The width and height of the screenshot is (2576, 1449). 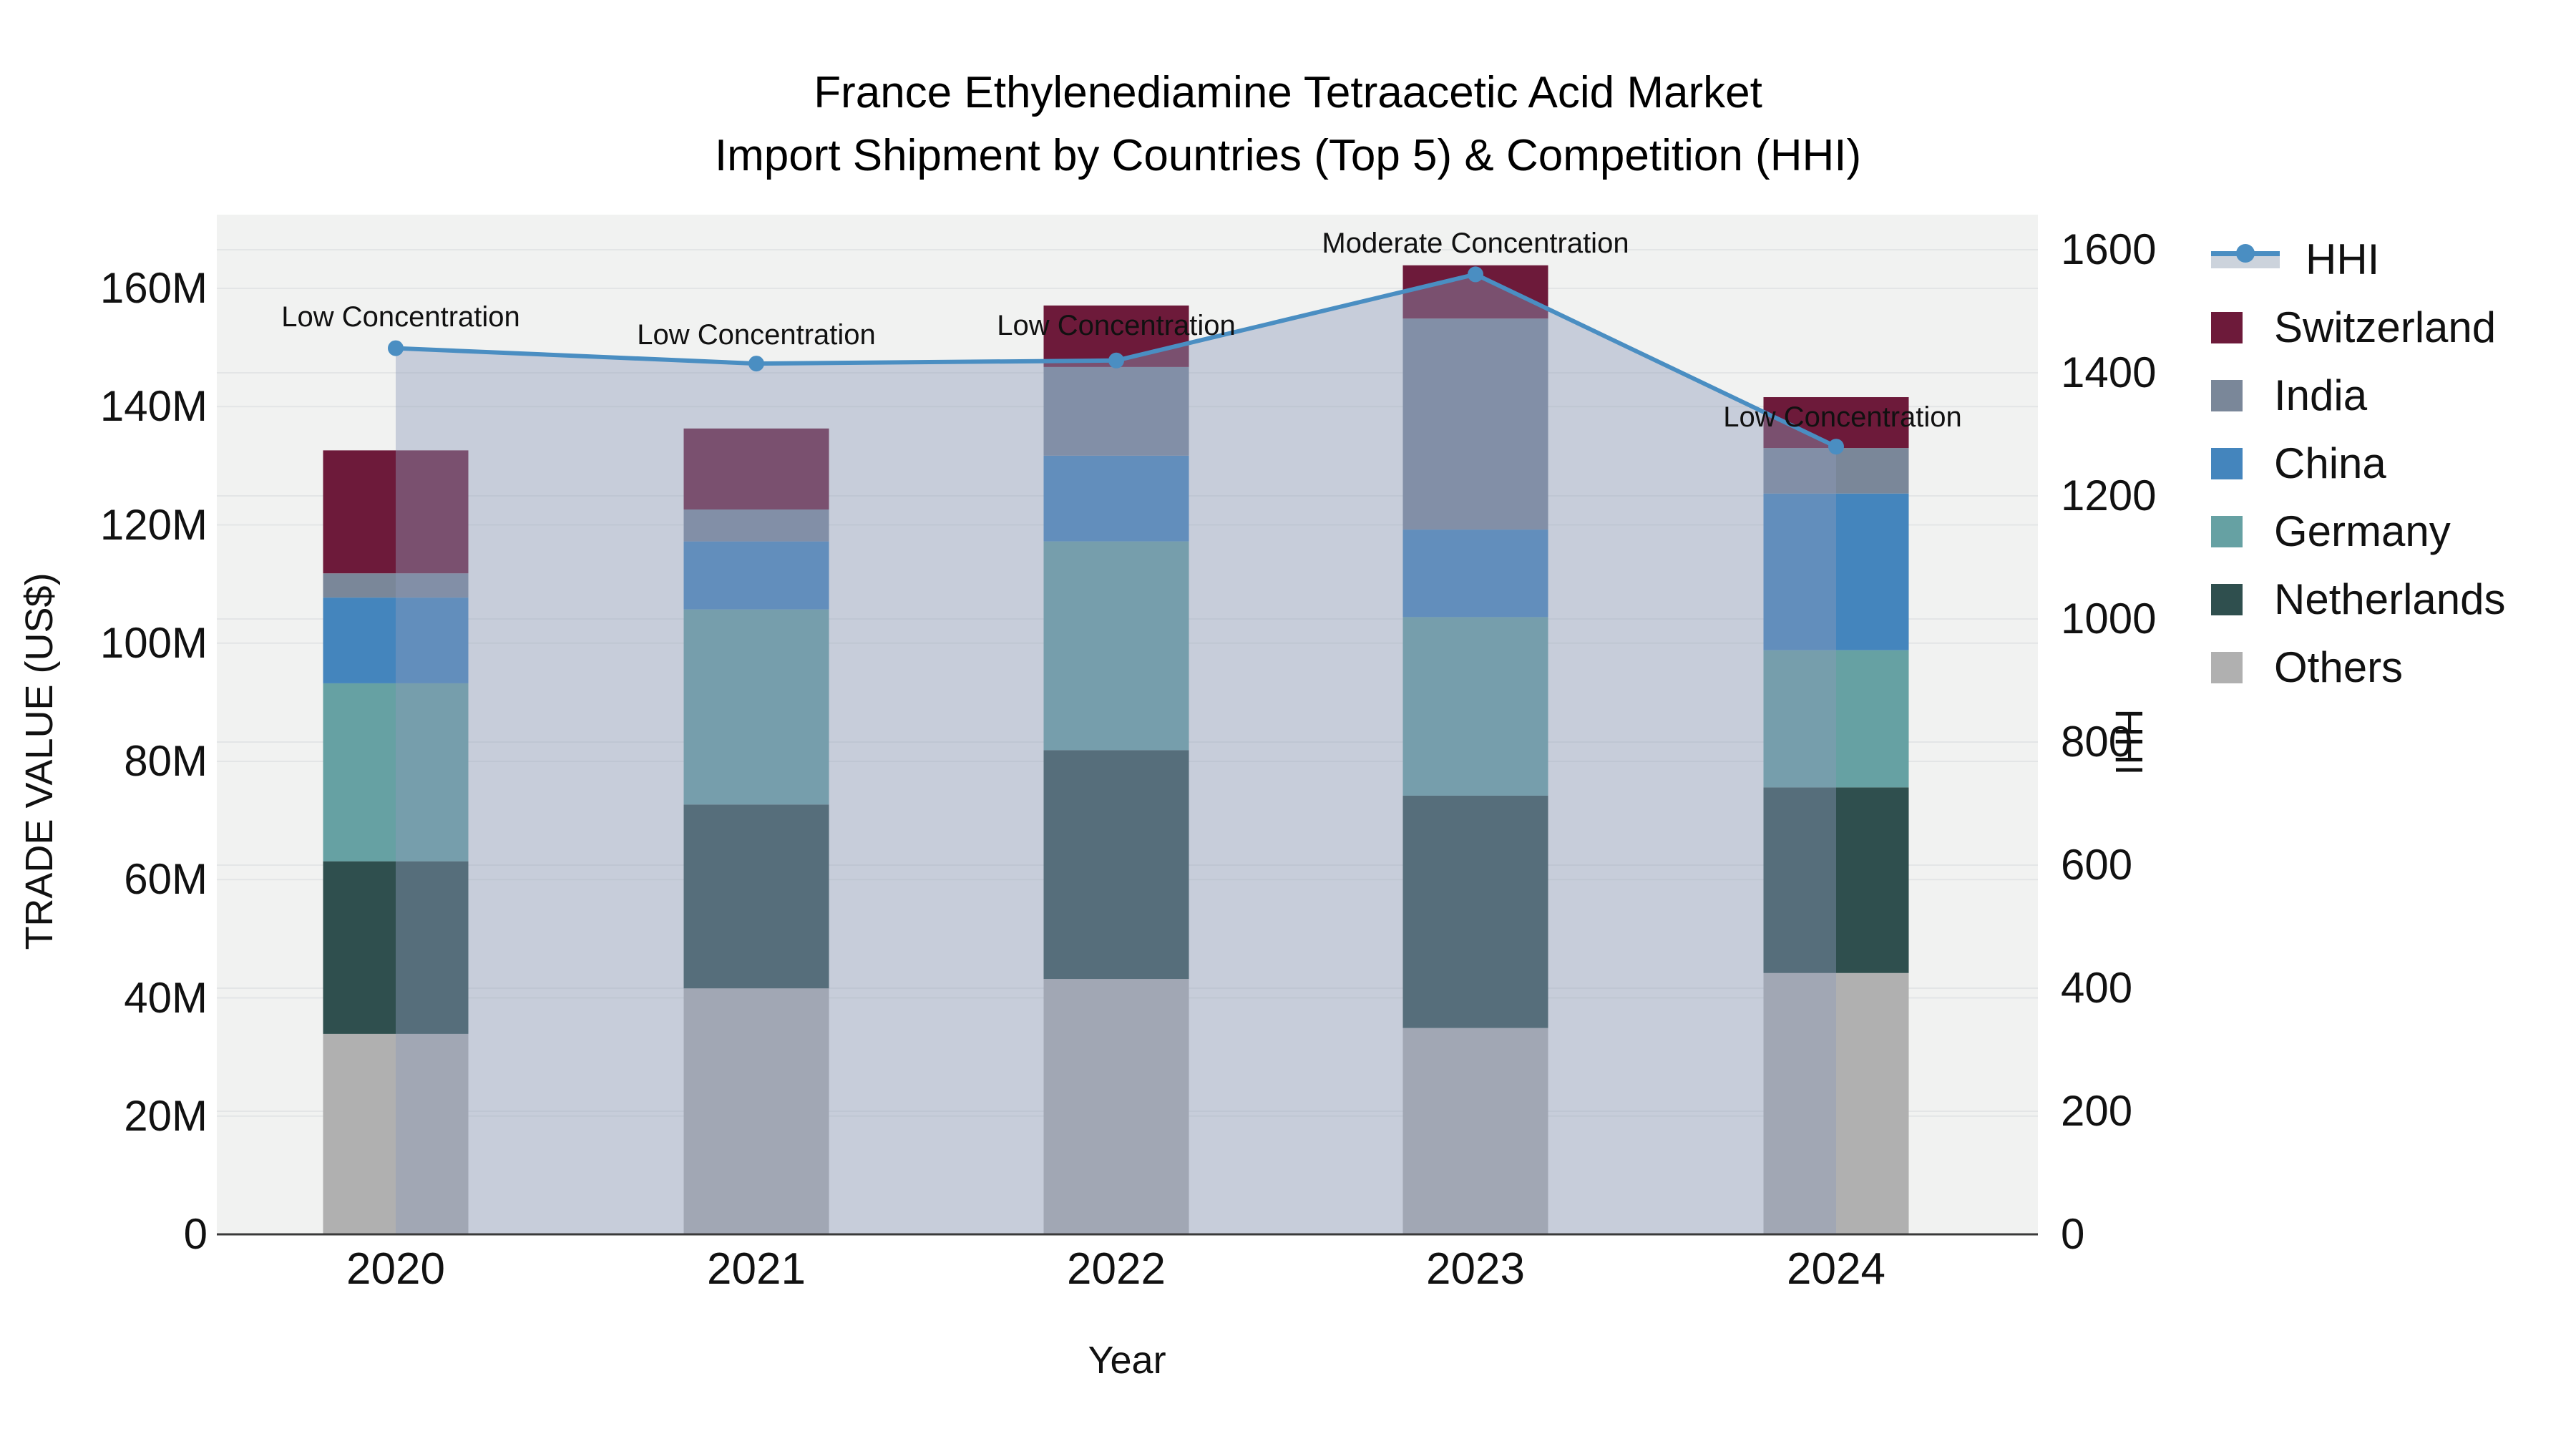 What do you see at coordinates (2227, 463) in the screenshot?
I see `legend-swatch-china` at bounding box center [2227, 463].